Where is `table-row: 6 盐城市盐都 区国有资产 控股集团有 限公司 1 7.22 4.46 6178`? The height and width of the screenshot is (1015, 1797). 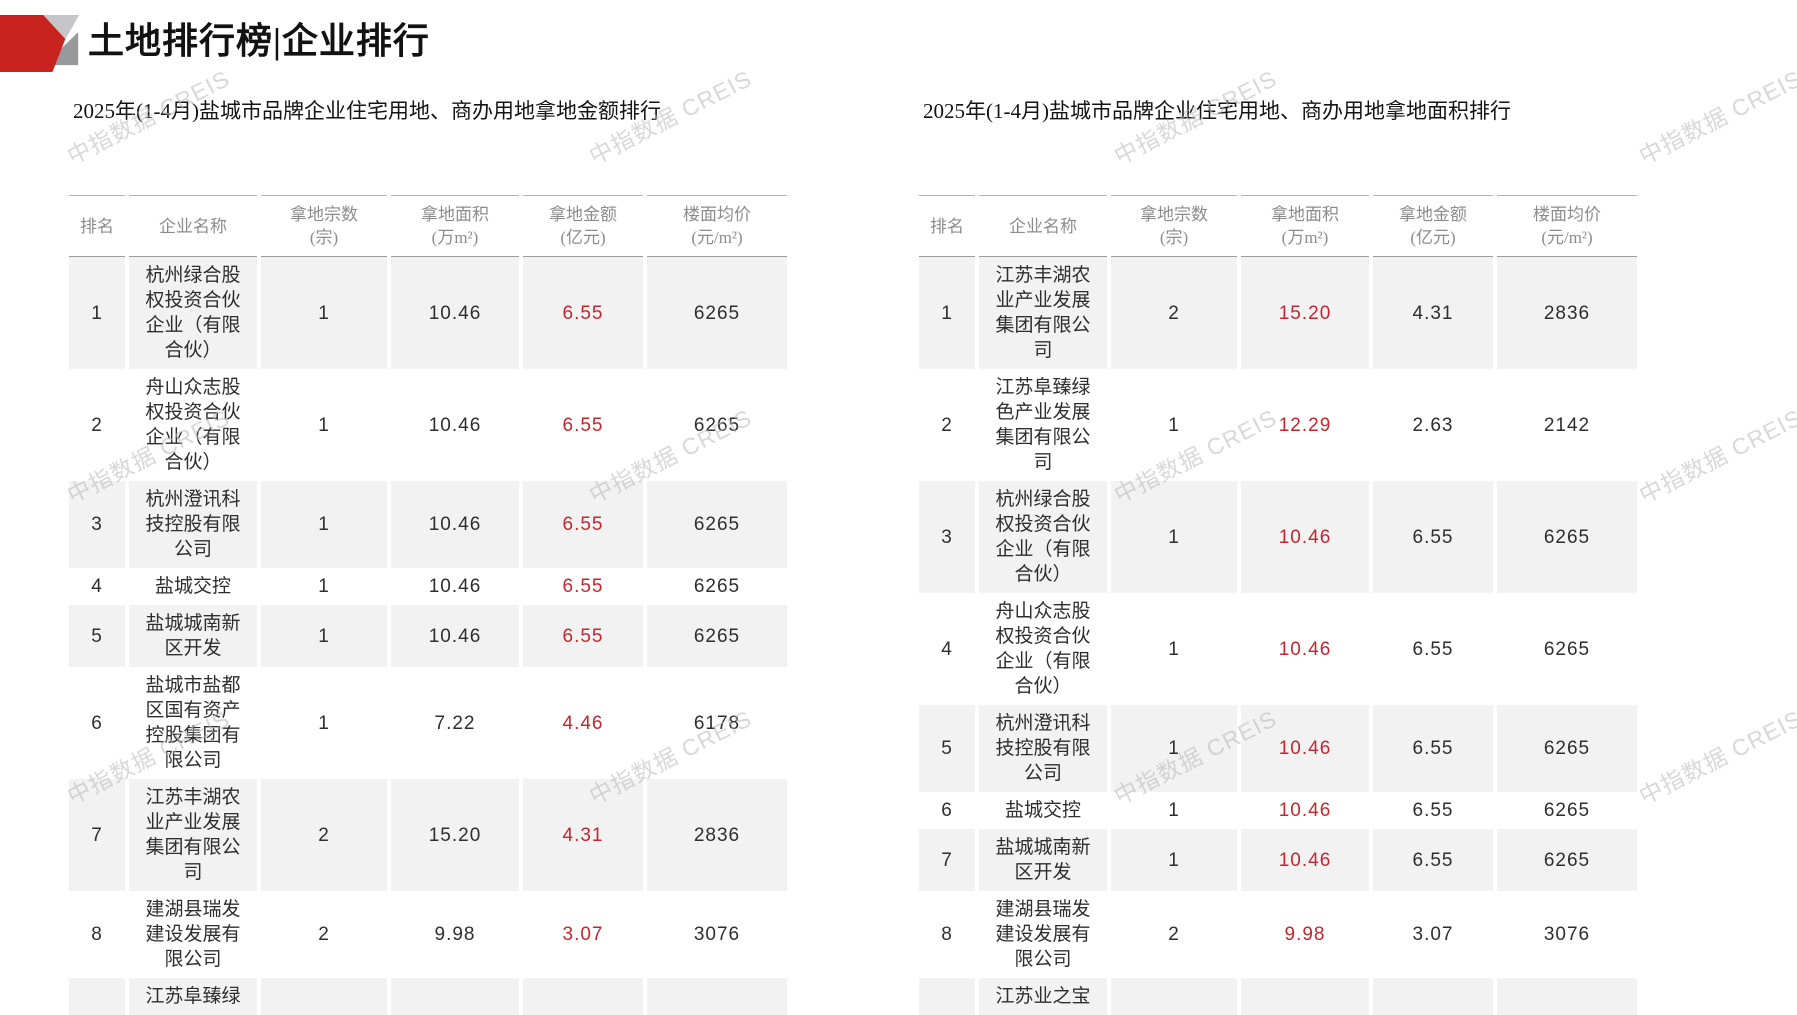
table-row: 6 盐城市盐都 区国有资产 控股集团有 限公司 1 7.22 4.46 6178 is located at coordinates (428, 723).